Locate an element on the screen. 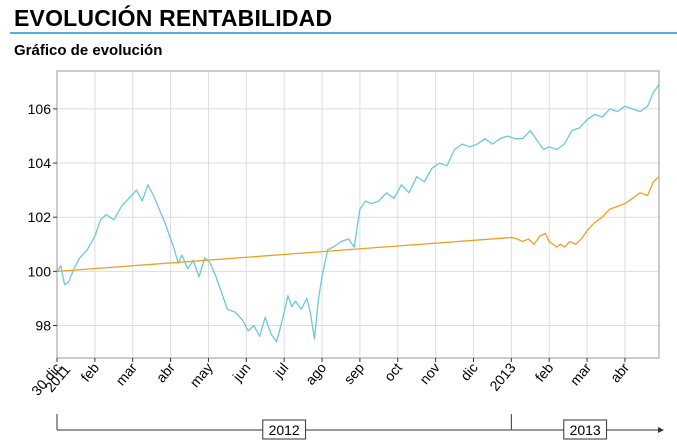  title-underline is located at coordinates (343, 33).